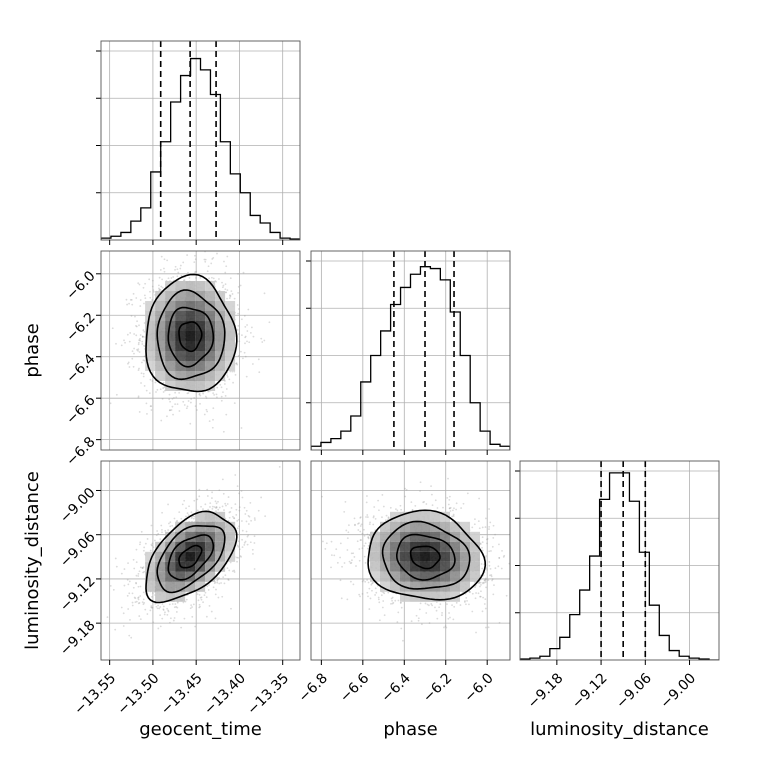 Image resolution: width=760 pixels, height=760 pixels. I want to click on contour-level, so click(191, 557).